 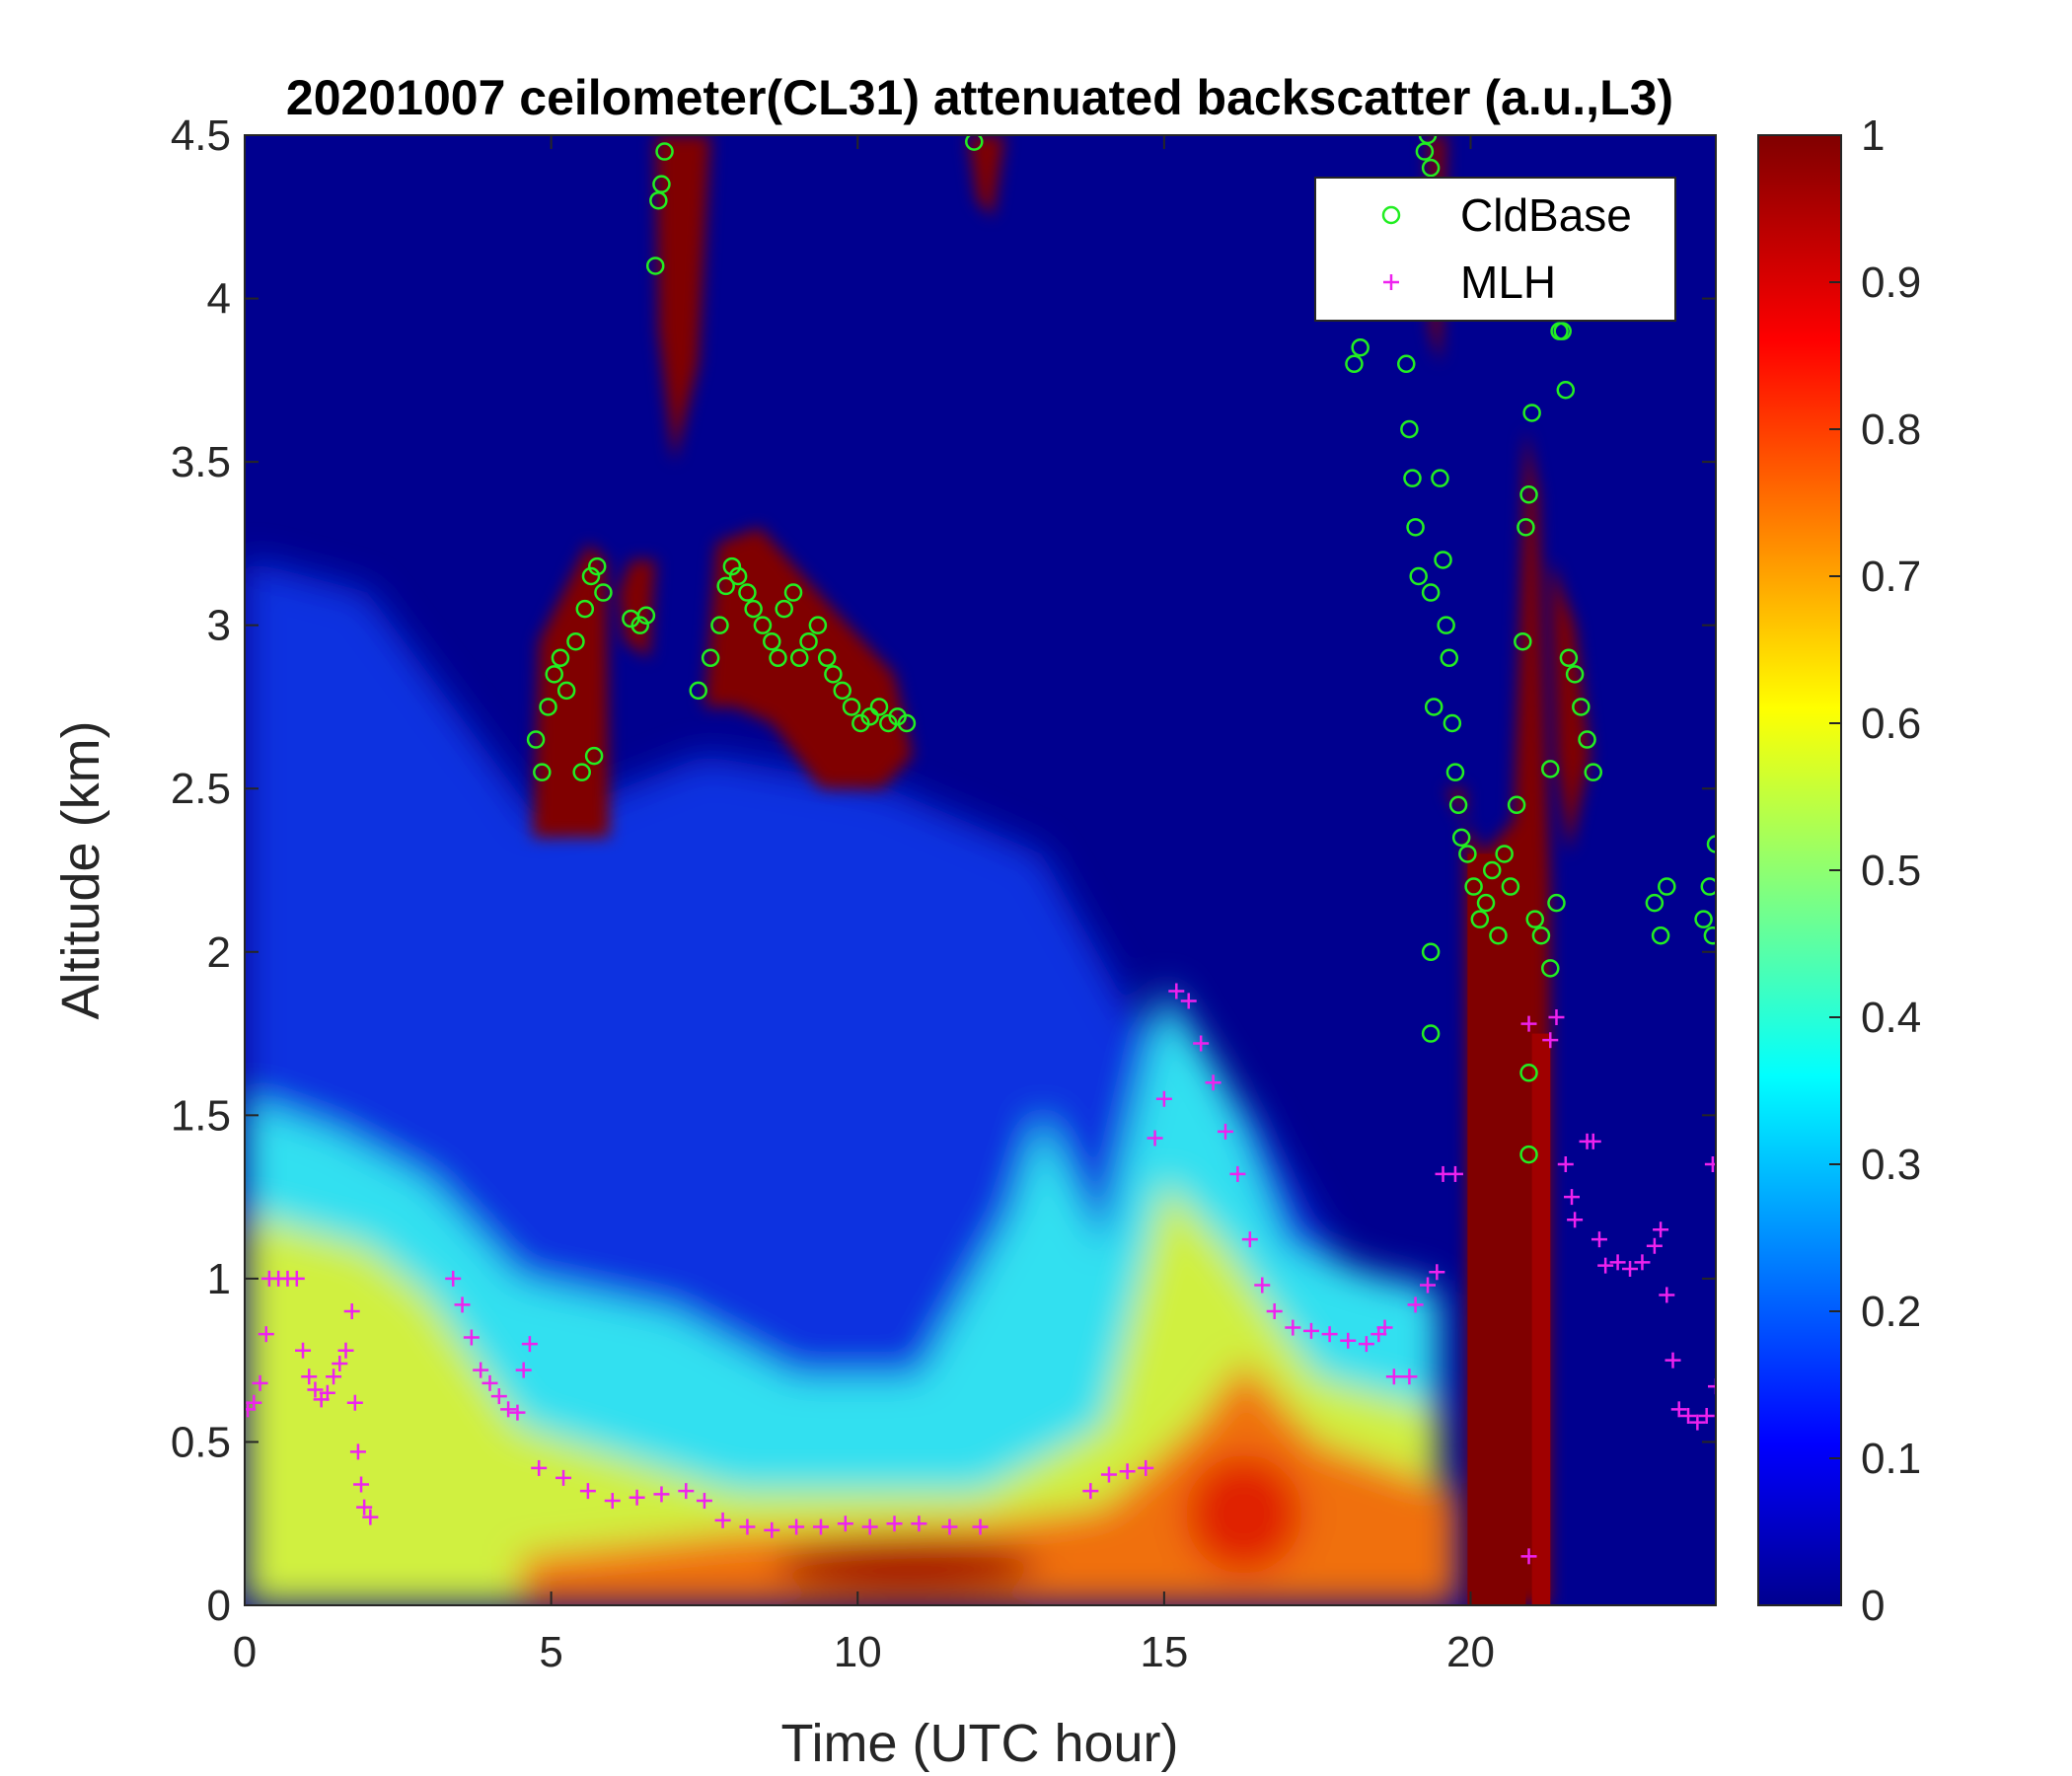 What do you see at coordinates (1244, 1514) in the screenshot?
I see `heatmap-red-core` at bounding box center [1244, 1514].